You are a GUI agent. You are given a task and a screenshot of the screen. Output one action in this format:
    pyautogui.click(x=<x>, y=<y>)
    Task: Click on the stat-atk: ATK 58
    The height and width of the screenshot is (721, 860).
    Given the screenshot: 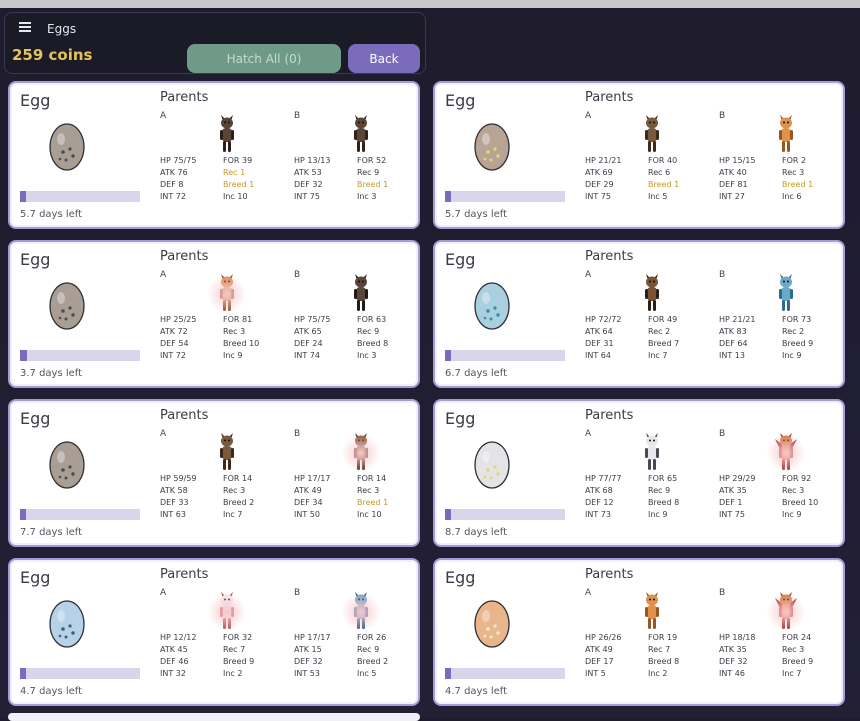 What is the action you would take?
    pyautogui.click(x=174, y=490)
    